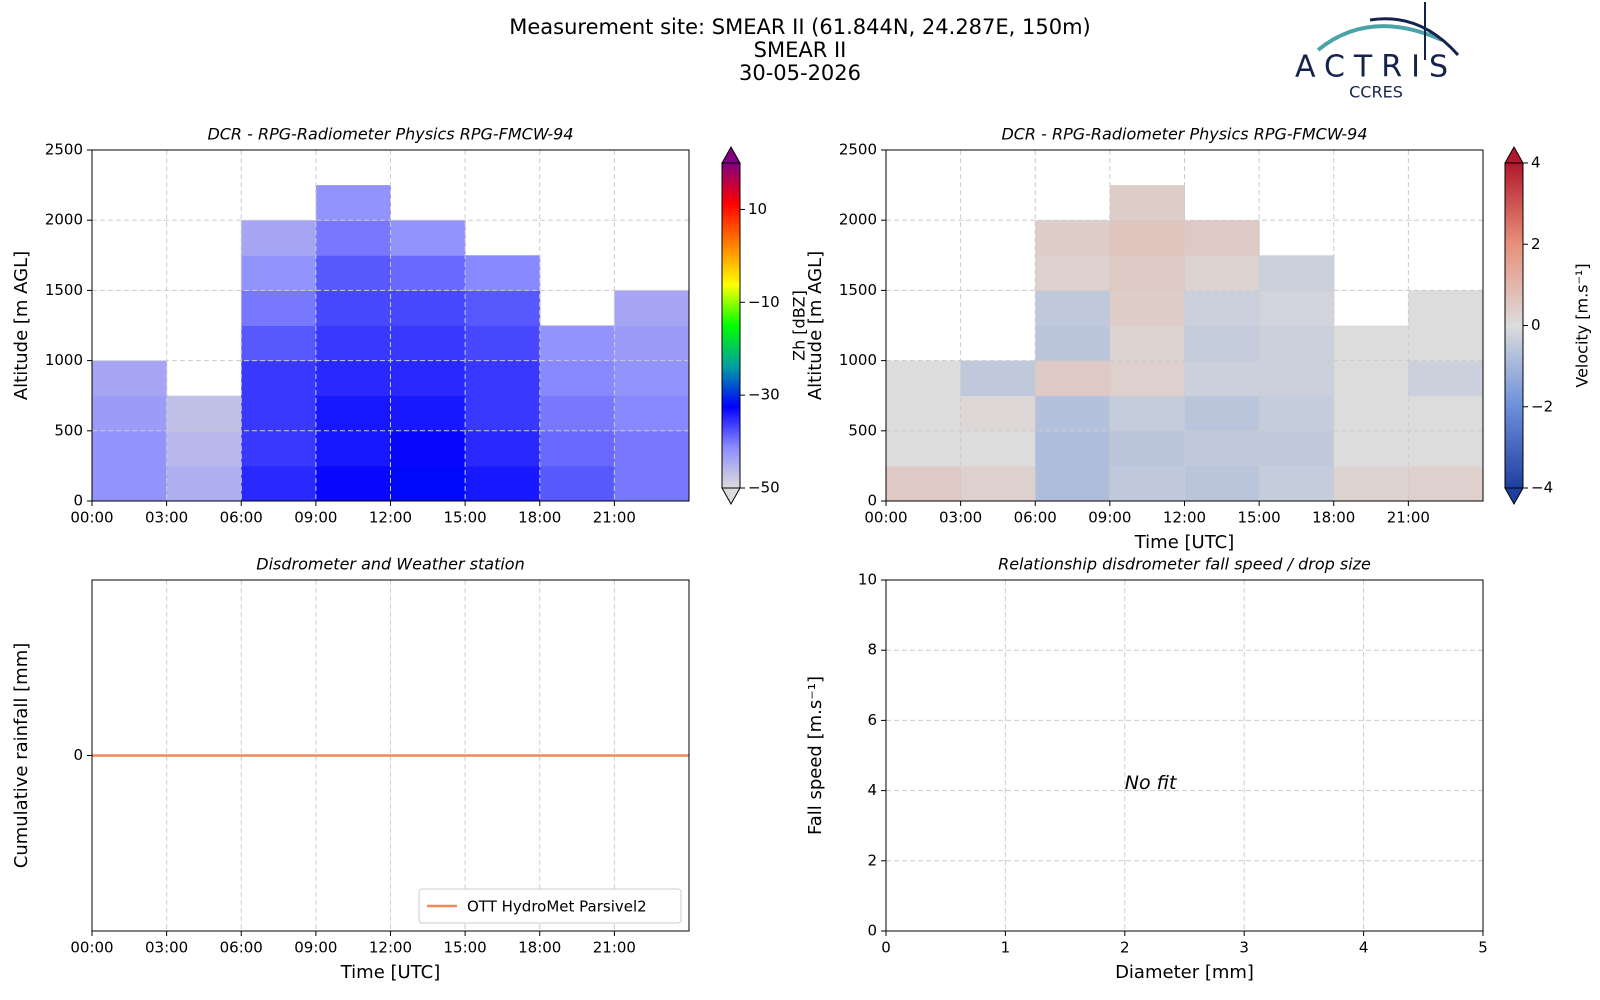  I want to click on header-line: SMEAR II, so click(800, 50).